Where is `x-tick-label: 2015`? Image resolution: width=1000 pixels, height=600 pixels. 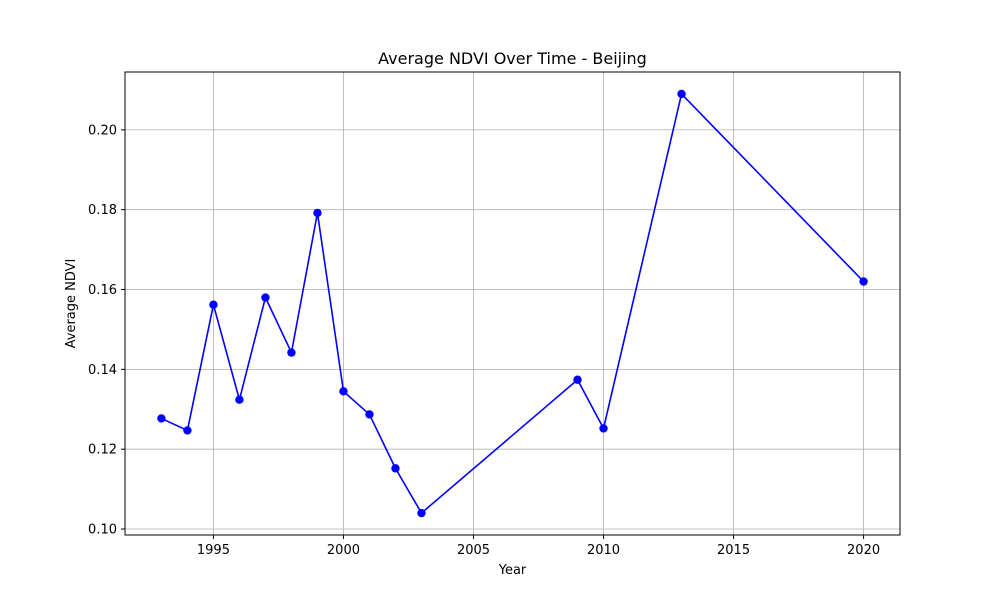 x-tick-label: 2015 is located at coordinates (733, 550).